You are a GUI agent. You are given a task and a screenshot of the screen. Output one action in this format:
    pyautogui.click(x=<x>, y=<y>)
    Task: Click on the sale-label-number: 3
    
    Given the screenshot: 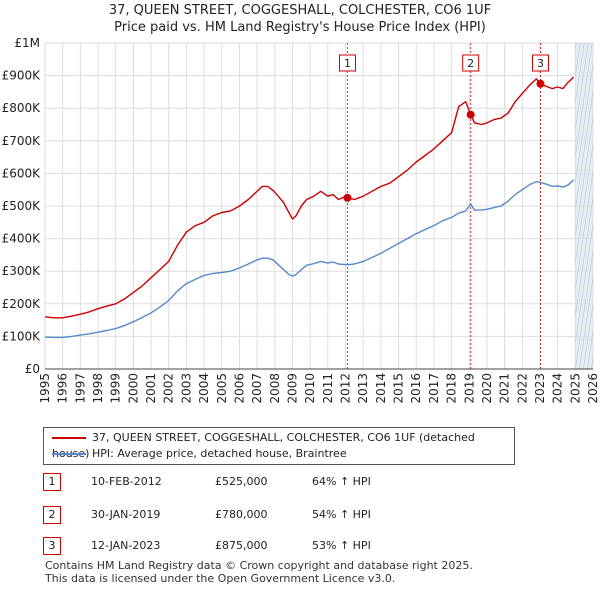 What is the action you would take?
    pyautogui.click(x=540, y=63)
    